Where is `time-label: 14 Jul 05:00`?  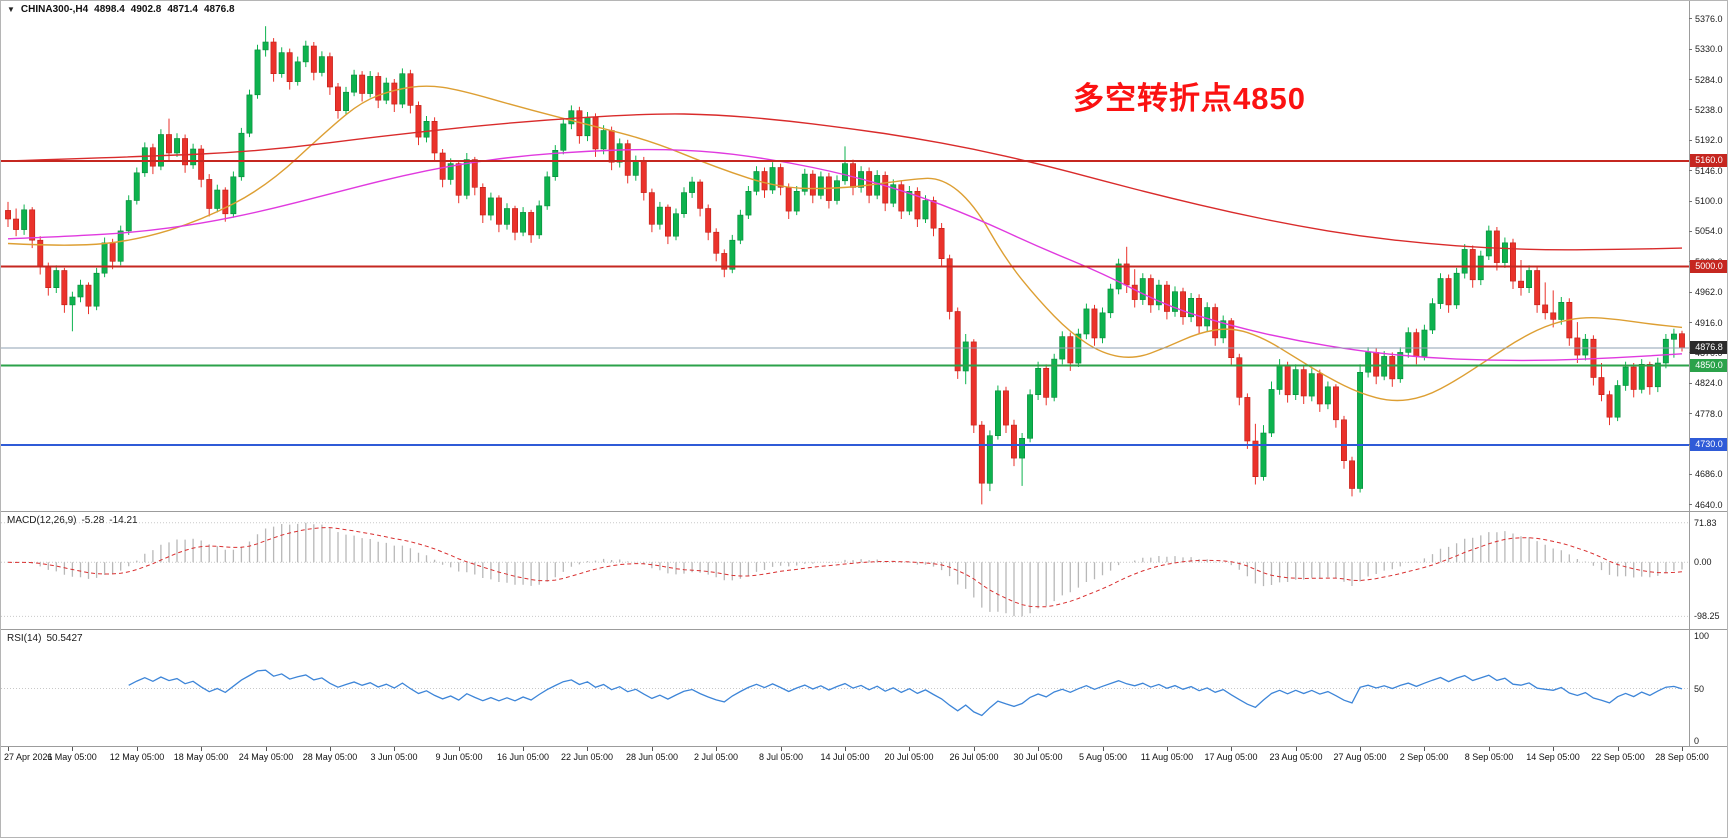 time-label: 14 Jul 05:00 is located at coordinates (845, 757).